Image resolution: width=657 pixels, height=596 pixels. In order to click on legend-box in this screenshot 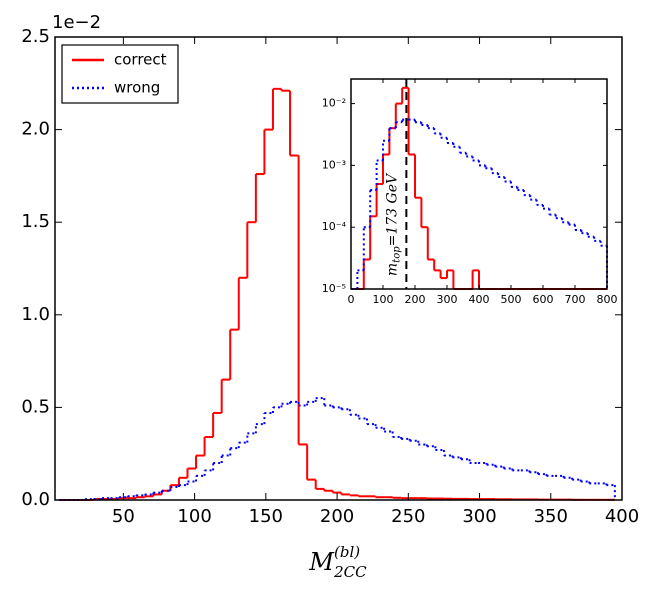, I will do `click(120, 74)`.